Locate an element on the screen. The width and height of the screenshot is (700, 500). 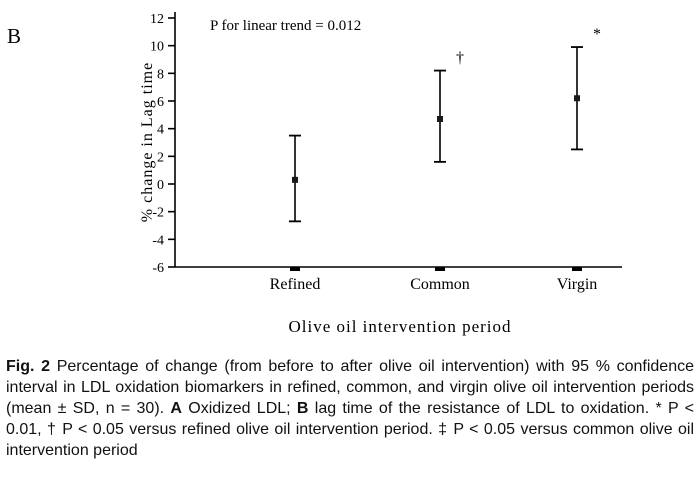
y-tick-label: 10 is located at coordinates (157, 47).